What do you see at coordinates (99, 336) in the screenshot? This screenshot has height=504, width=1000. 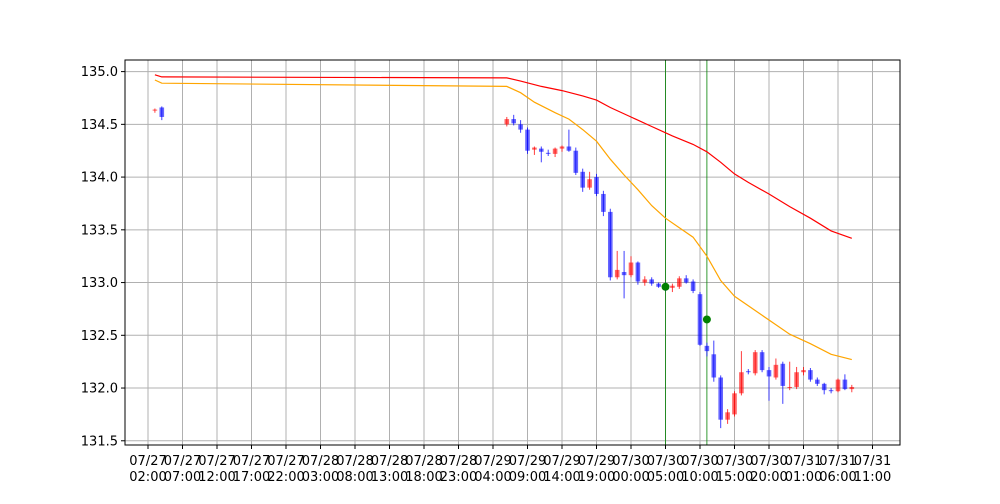 I see `y-tick-label: 132.5` at bounding box center [99, 336].